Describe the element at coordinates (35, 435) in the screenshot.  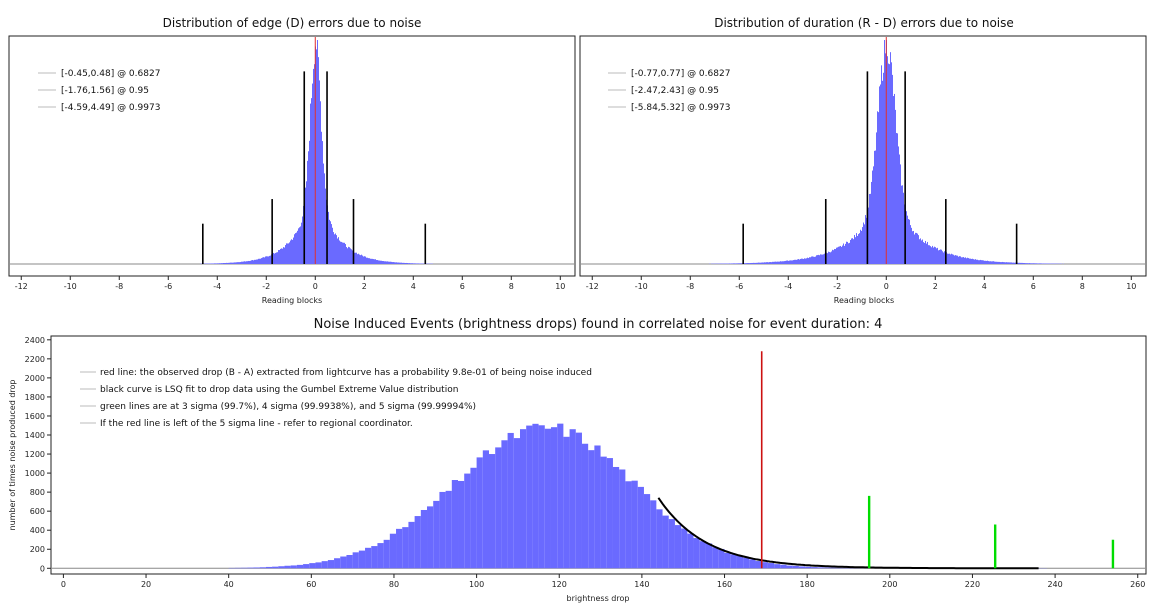
I see `y-tick-label: 1400` at that location.